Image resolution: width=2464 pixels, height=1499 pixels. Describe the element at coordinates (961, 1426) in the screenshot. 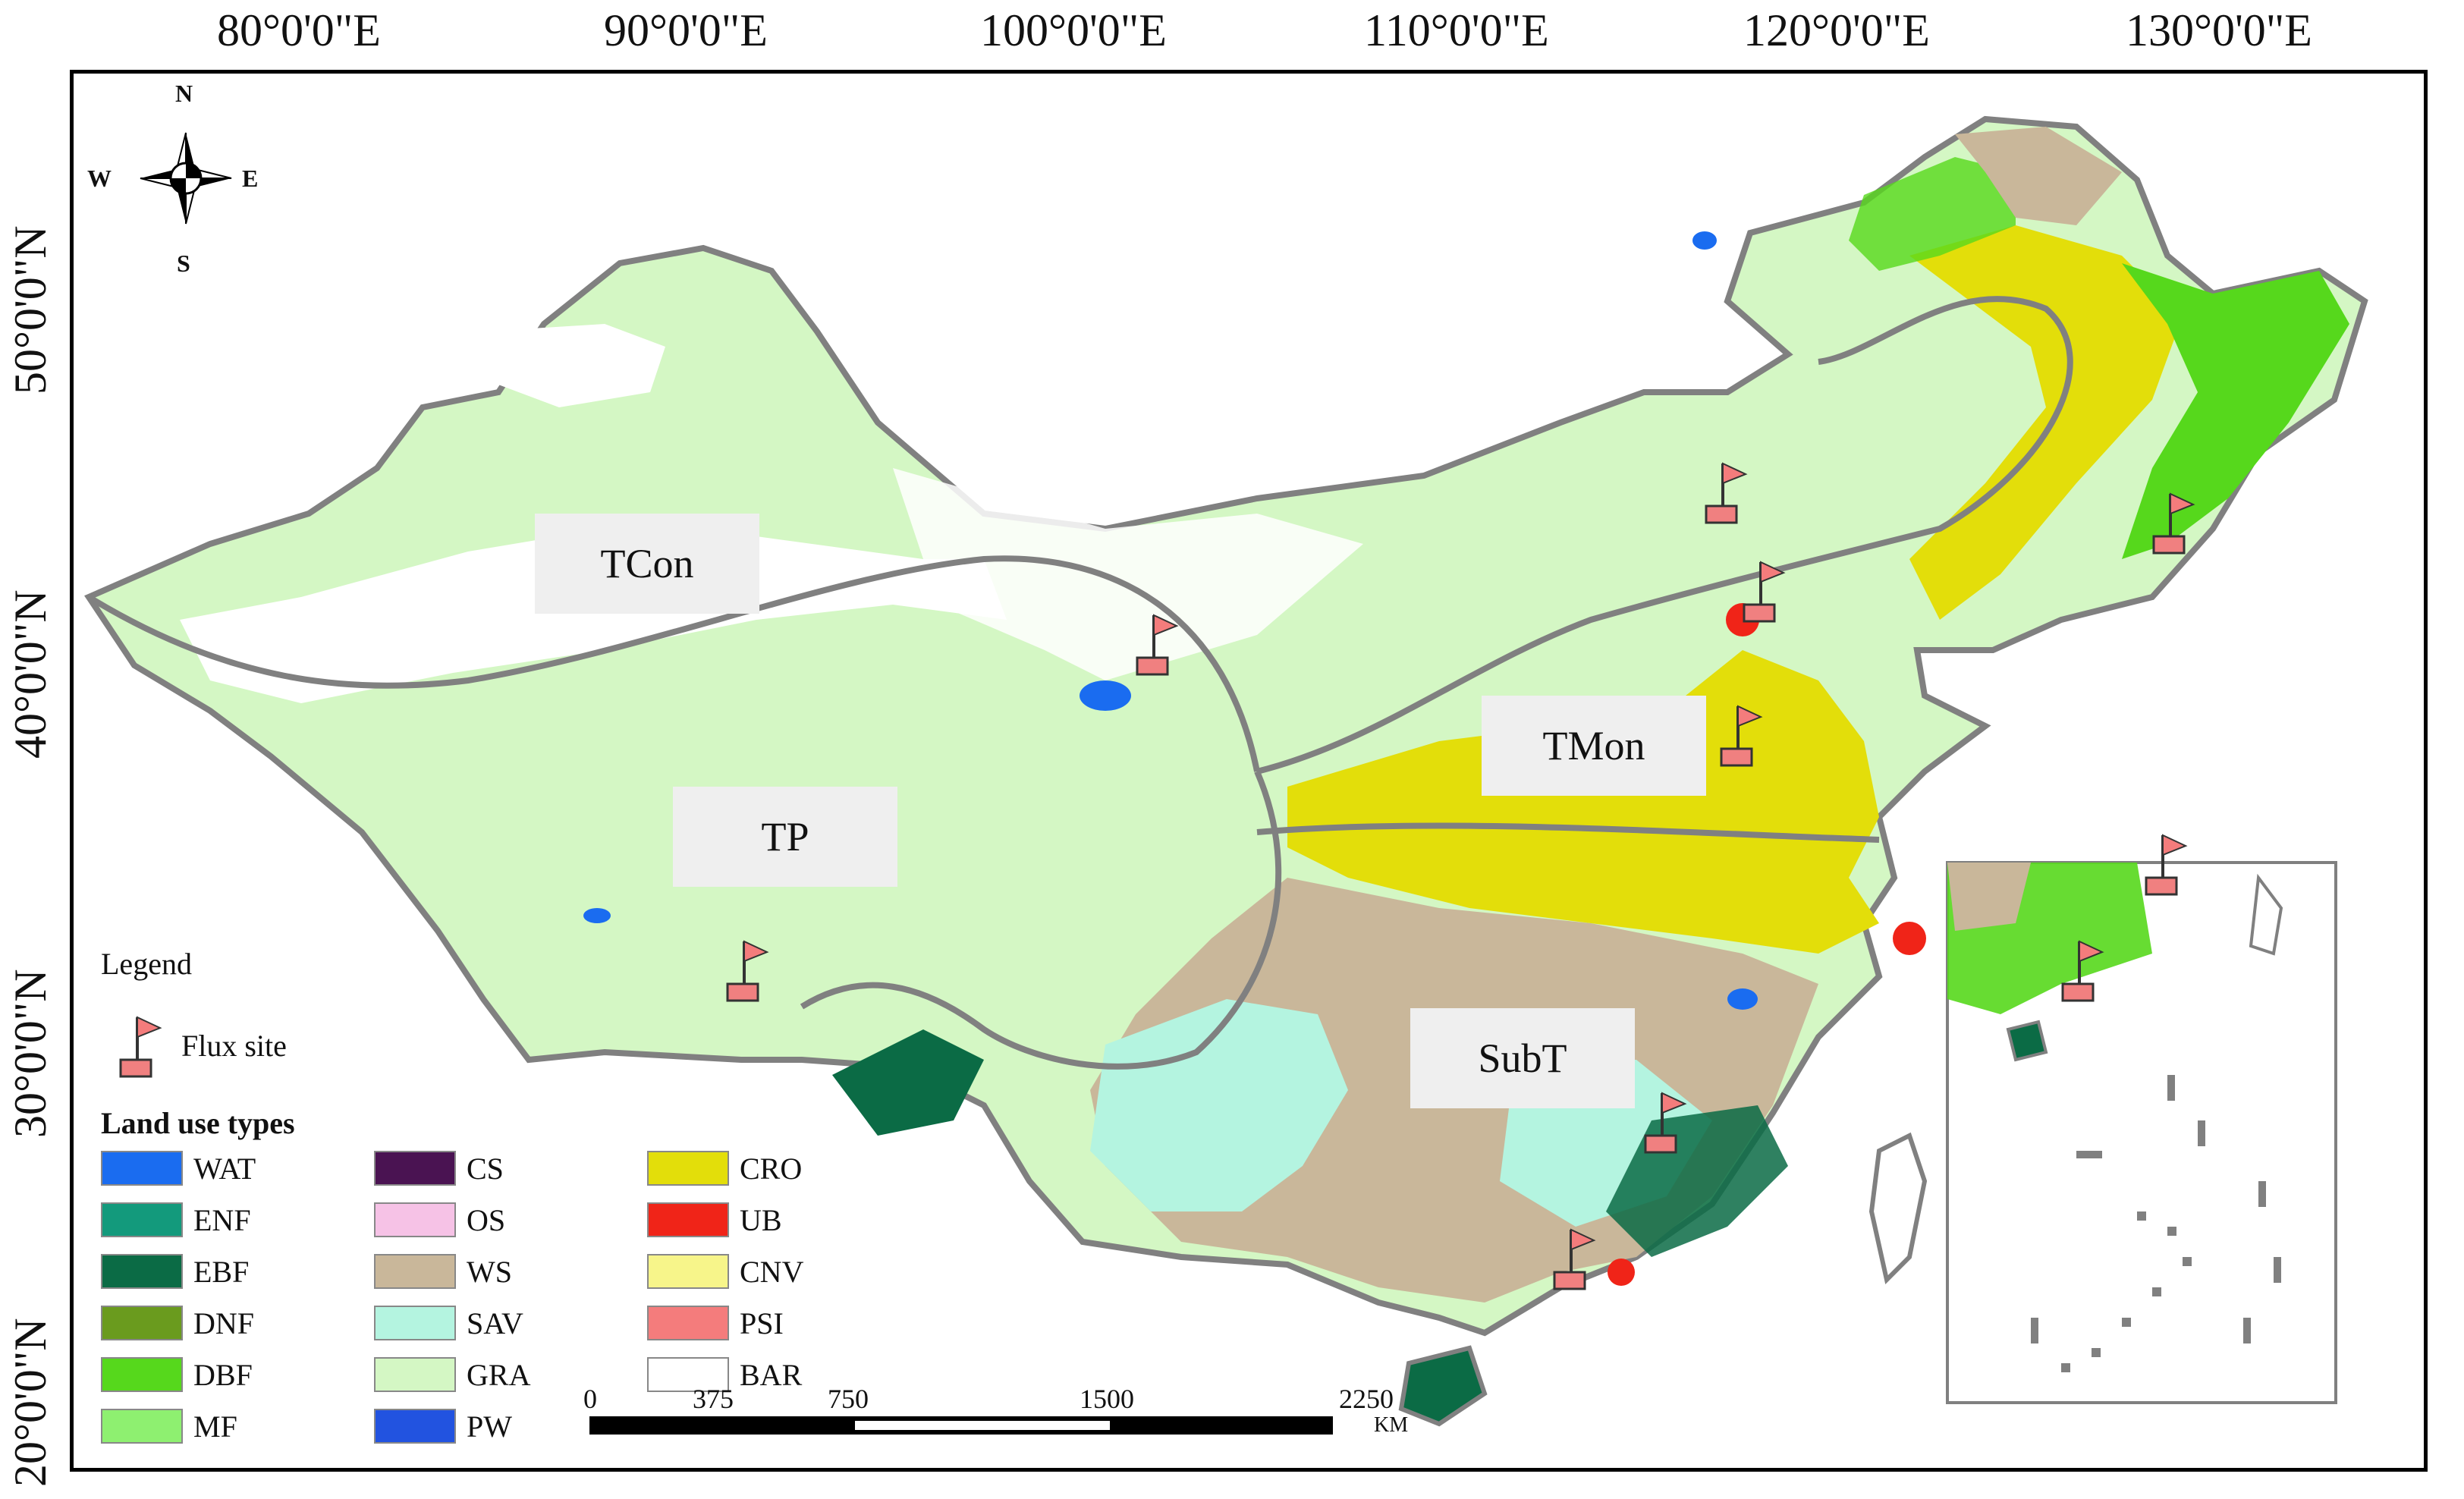

I see `scale-bar` at that location.